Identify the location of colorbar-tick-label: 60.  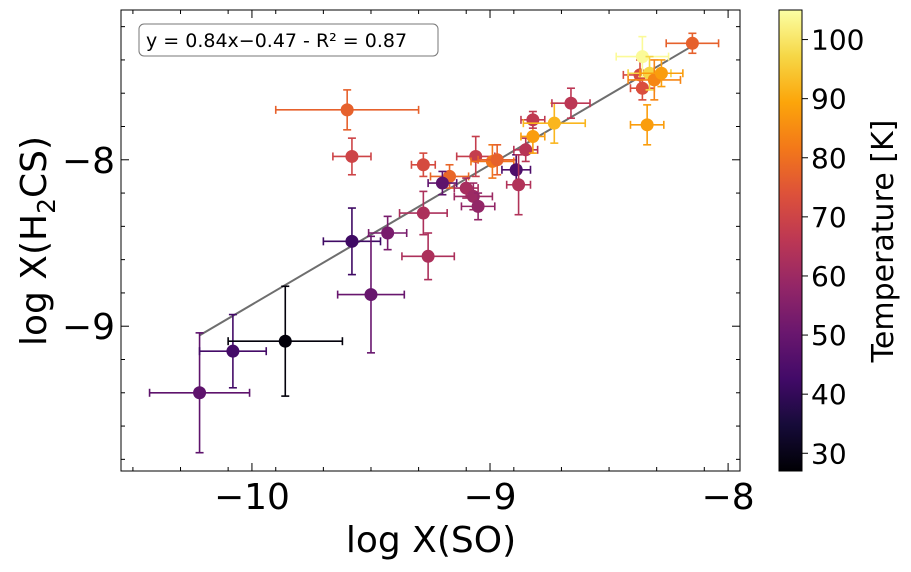
(829, 276).